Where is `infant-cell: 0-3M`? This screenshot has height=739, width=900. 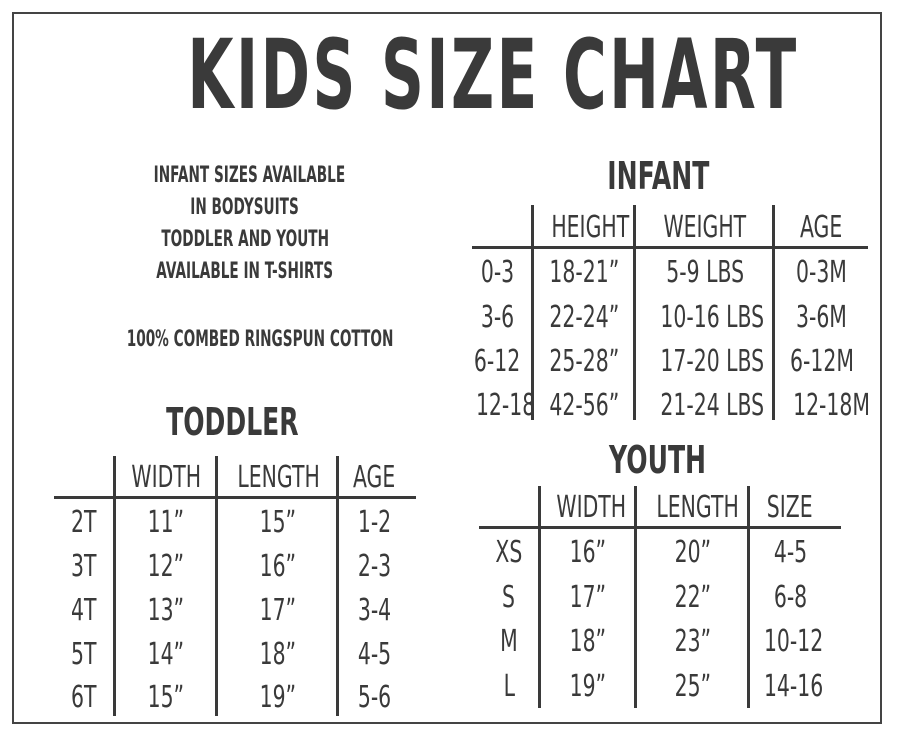
infant-cell: 0-3M is located at coordinates (821, 272).